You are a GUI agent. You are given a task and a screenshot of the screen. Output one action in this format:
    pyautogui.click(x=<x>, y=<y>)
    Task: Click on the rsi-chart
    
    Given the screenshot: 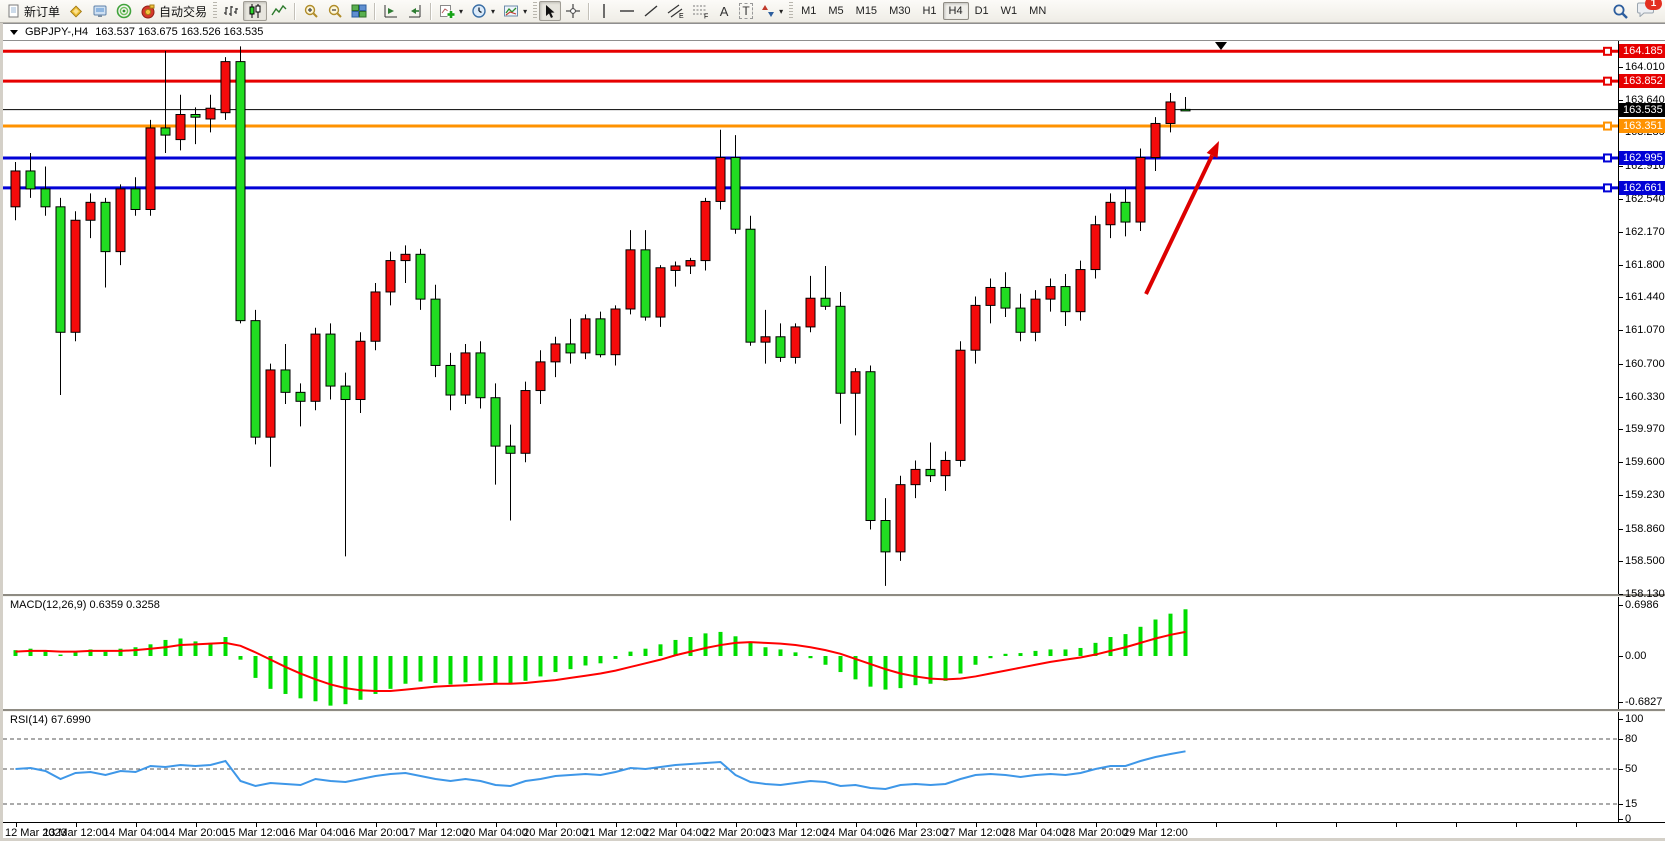 What is the action you would take?
    pyautogui.click(x=810, y=771)
    